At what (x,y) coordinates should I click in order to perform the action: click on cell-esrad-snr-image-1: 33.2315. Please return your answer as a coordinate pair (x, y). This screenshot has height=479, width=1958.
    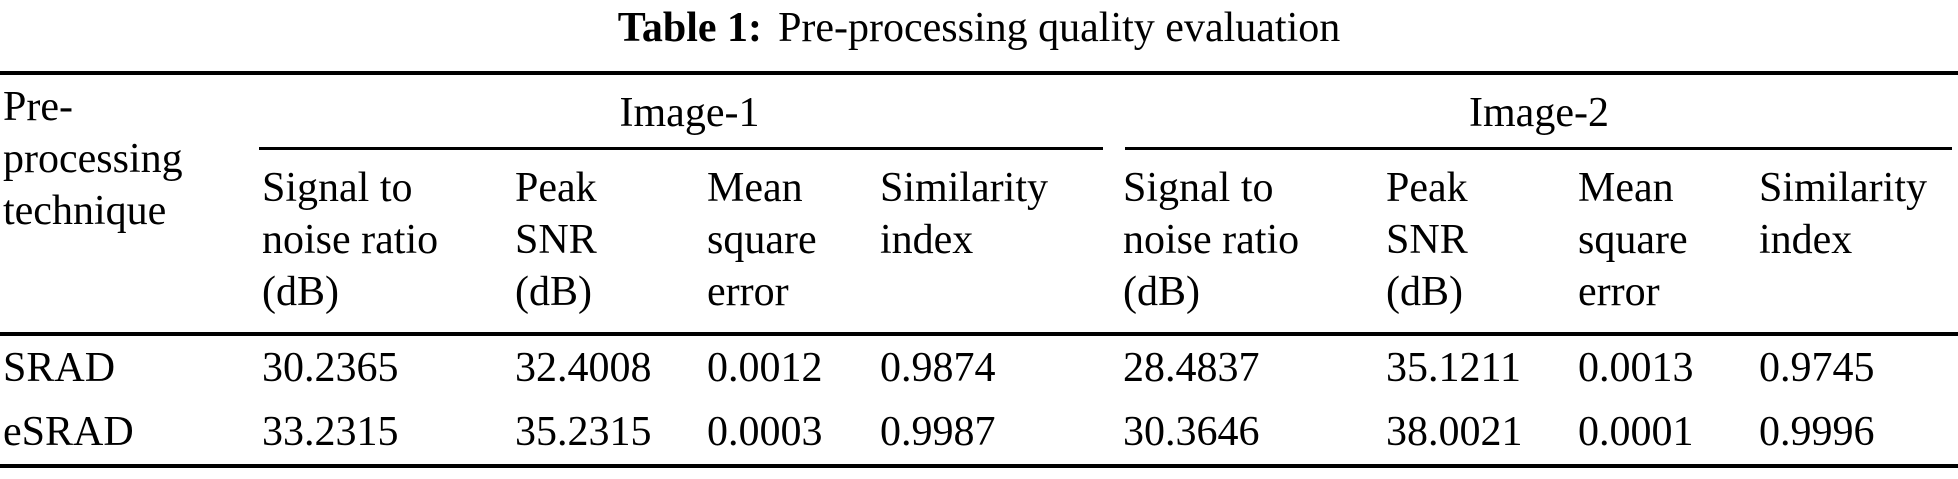
    Looking at the image, I should click on (330, 432).